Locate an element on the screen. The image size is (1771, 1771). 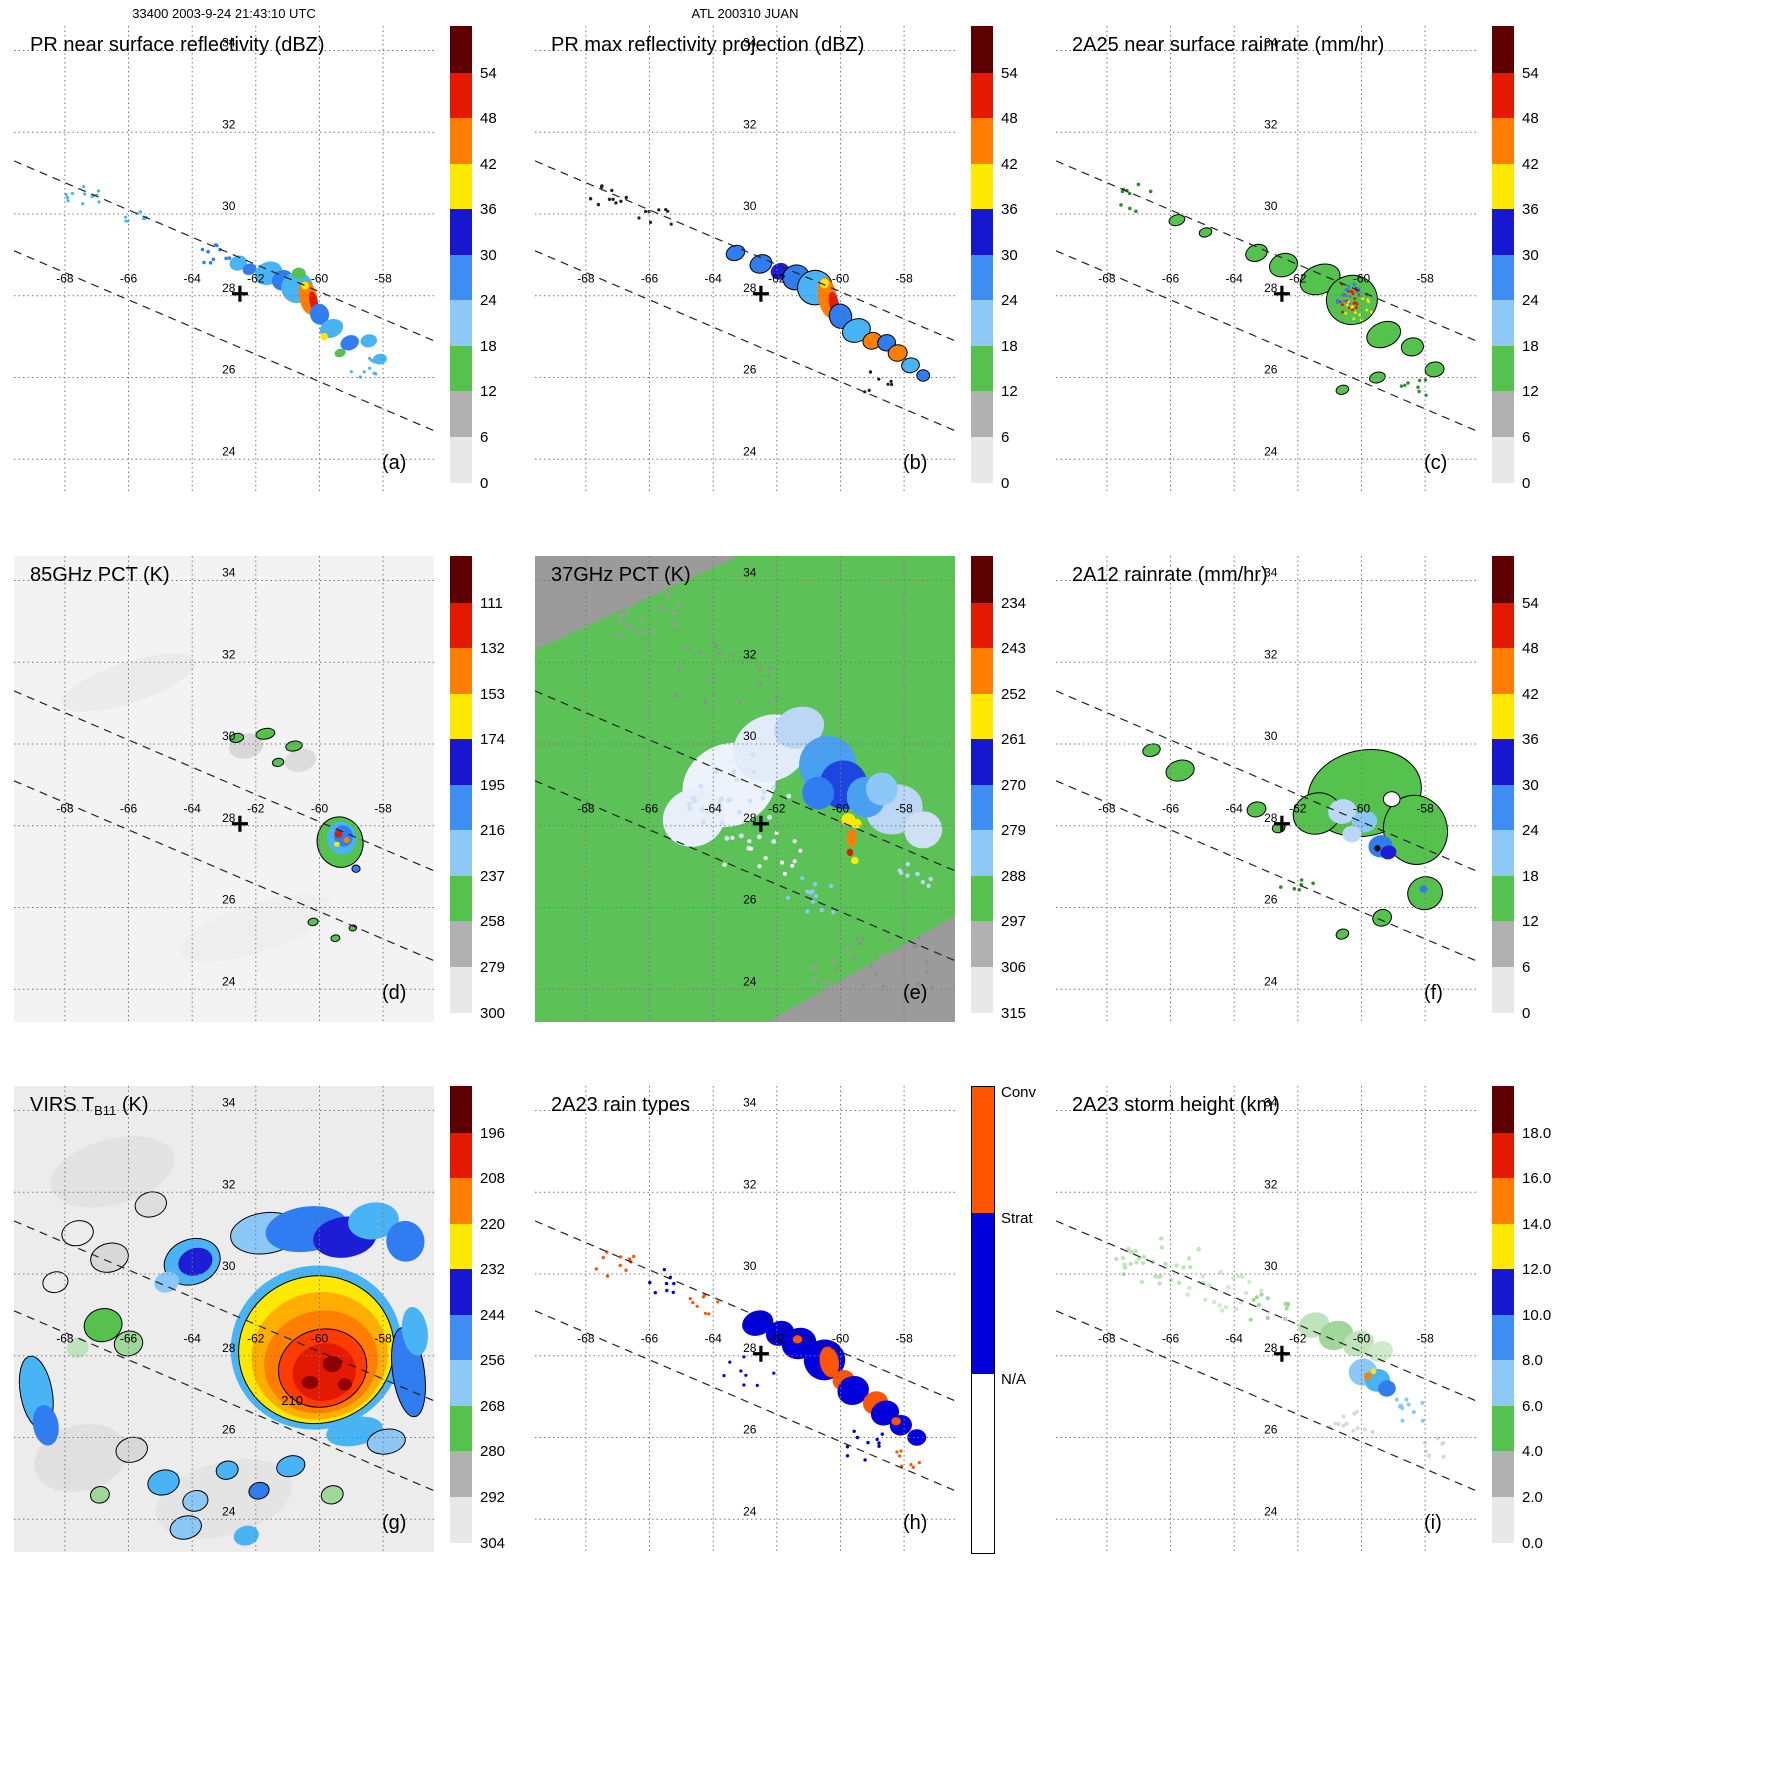
panel-title-subscript: B11 is located at coordinates (105, 1110).